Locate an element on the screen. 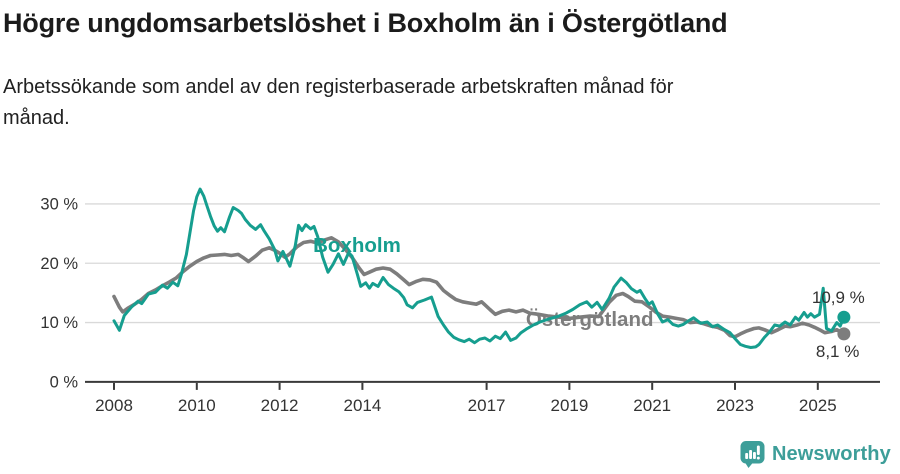 Image resolution: width=900 pixels, height=474 pixels. x-axis-tick-label: 2012 is located at coordinates (280, 405).